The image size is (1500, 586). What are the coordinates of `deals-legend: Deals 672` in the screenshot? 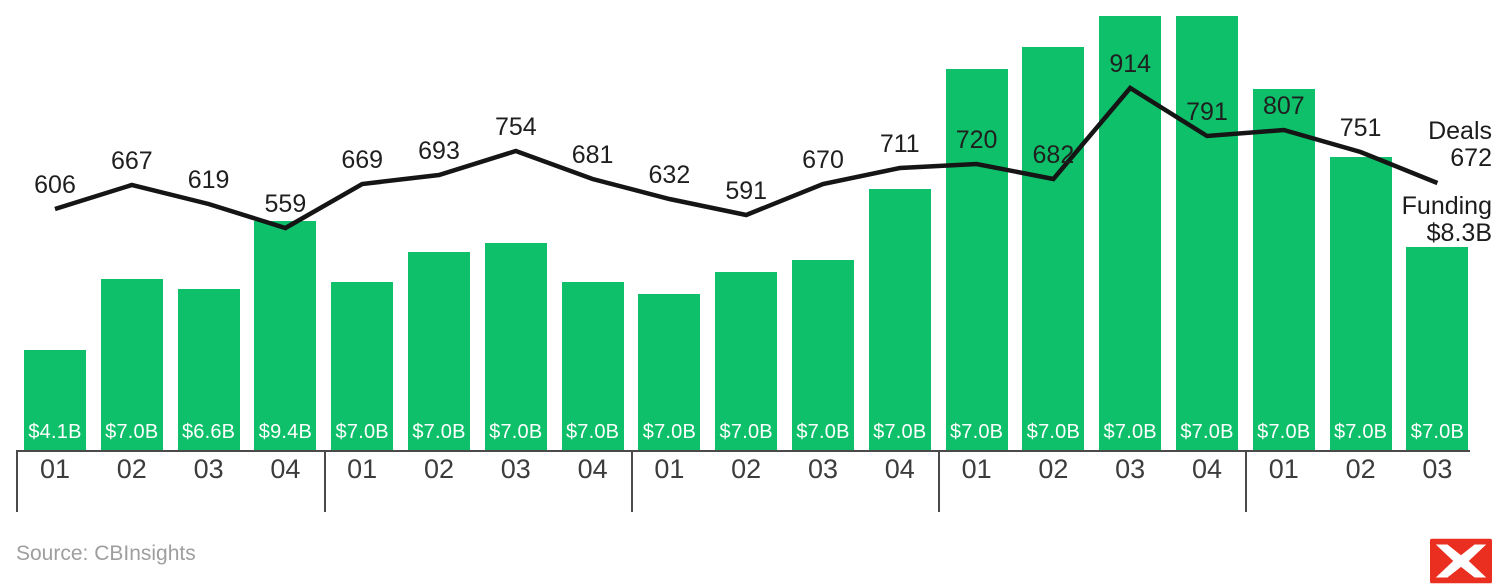 It's located at (1460, 145).